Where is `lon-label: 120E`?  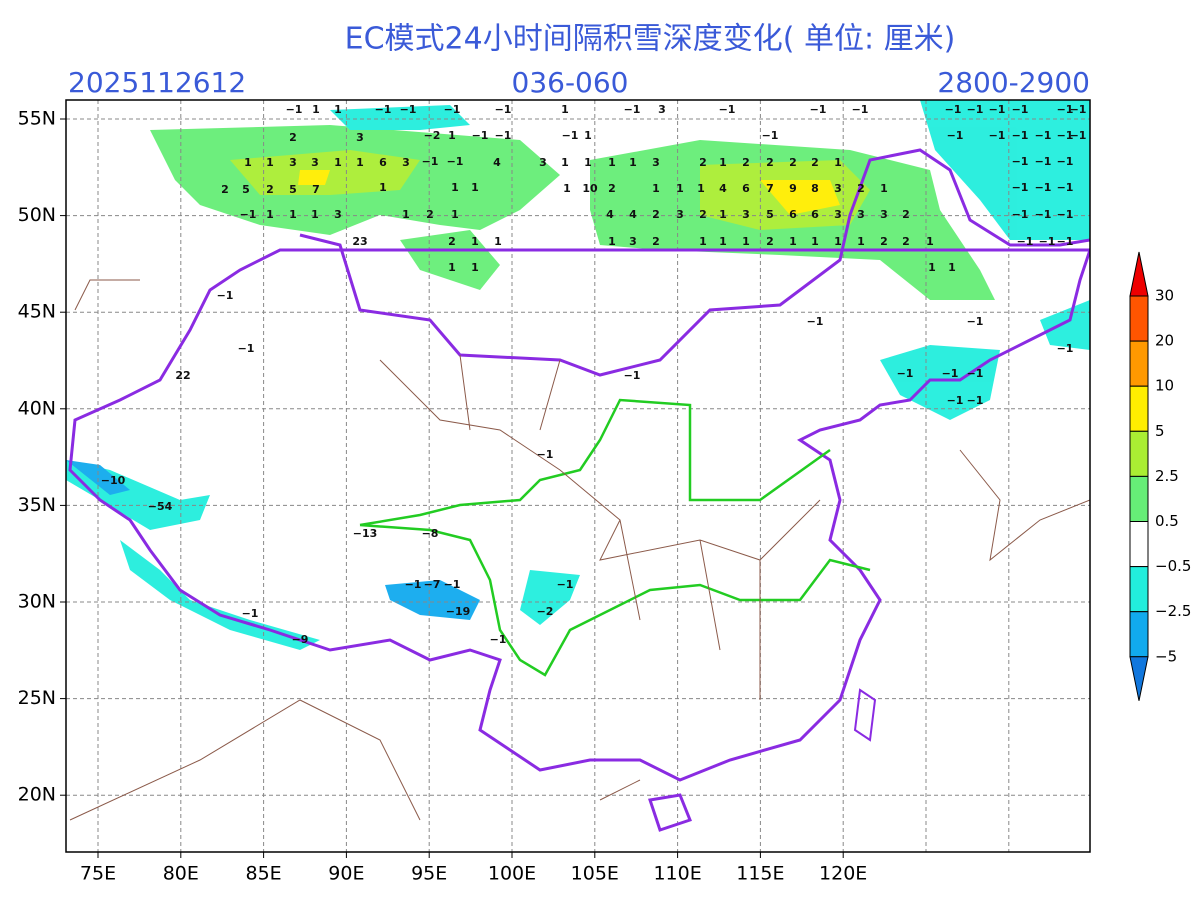
lon-label: 120E is located at coordinates (843, 874).